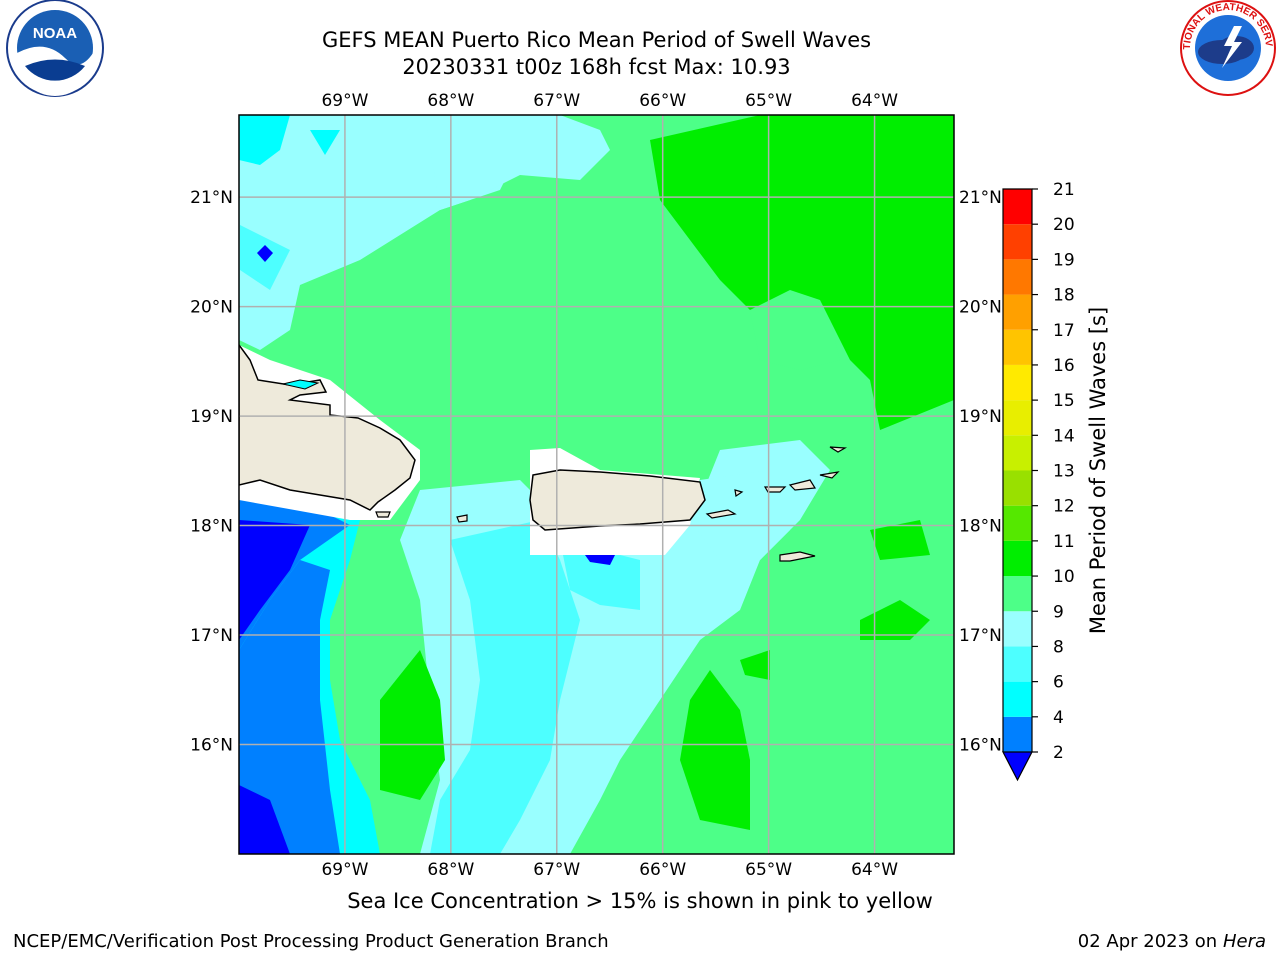 Image resolution: width=1280 pixels, height=960 pixels. What do you see at coordinates (895, 620) in the screenshot?
I see `field-10-11s-e2` at bounding box center [895, 620].